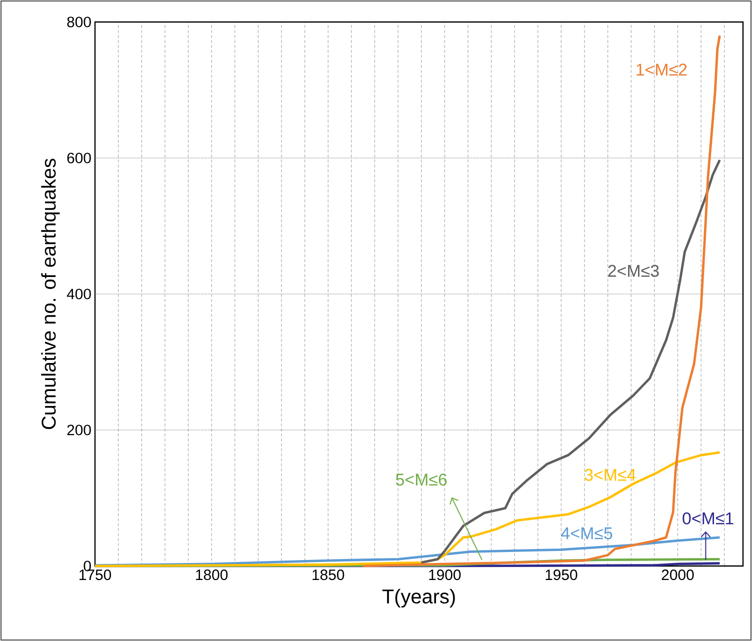 The width and height of the screenshot is (752, 641). Describe the element at coordinates (78, 294) in the screenshot. I see `y-tick-label: 400` at that location.